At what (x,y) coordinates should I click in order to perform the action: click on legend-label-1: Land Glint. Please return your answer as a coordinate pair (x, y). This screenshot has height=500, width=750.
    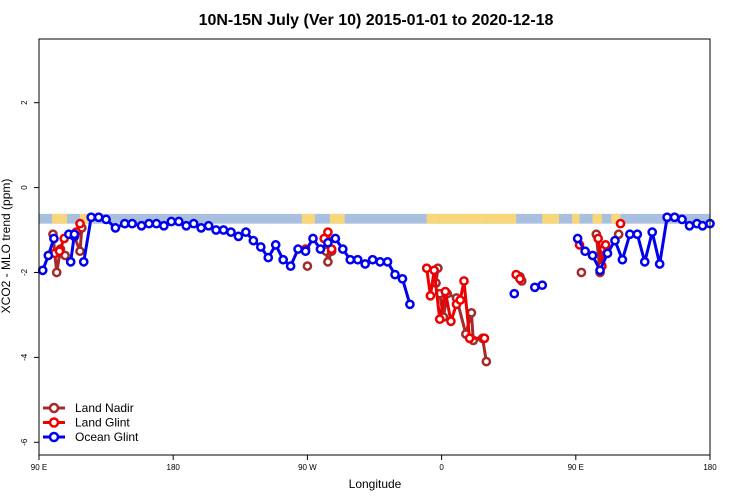
    Looking at the image, I should click on (102, 423).